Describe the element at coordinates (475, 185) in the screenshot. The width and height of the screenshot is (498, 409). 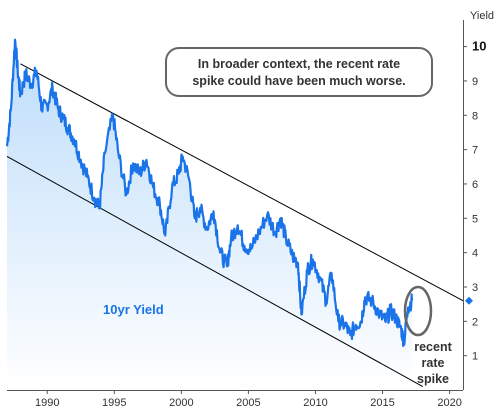
I see `y-tick-label-6: 6` at that location.